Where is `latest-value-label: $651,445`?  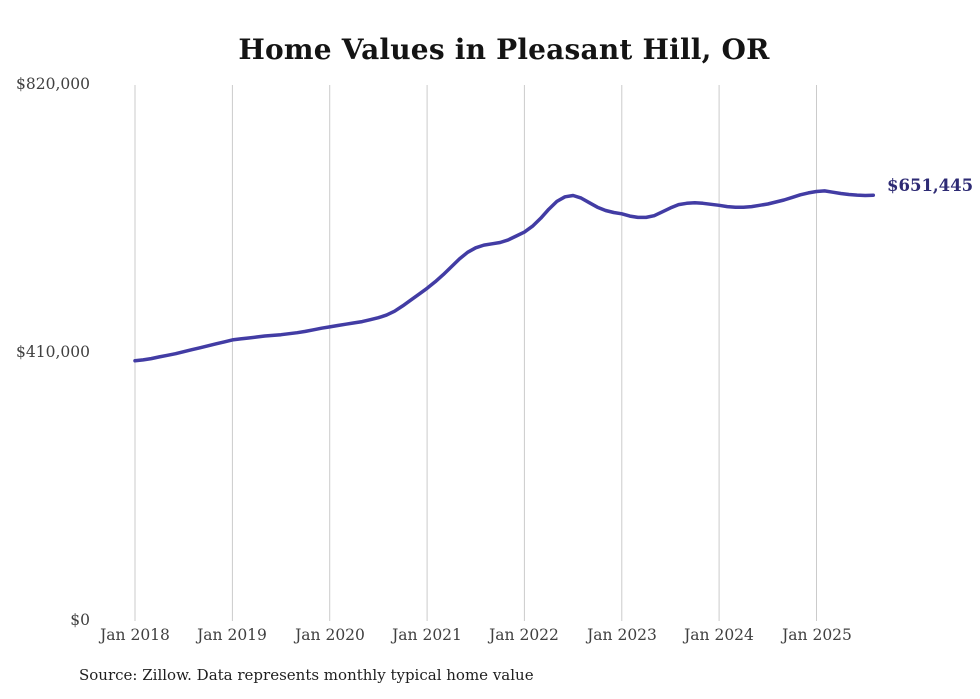 latest-value-label: $651,445 is located at coordinates (930, 185).